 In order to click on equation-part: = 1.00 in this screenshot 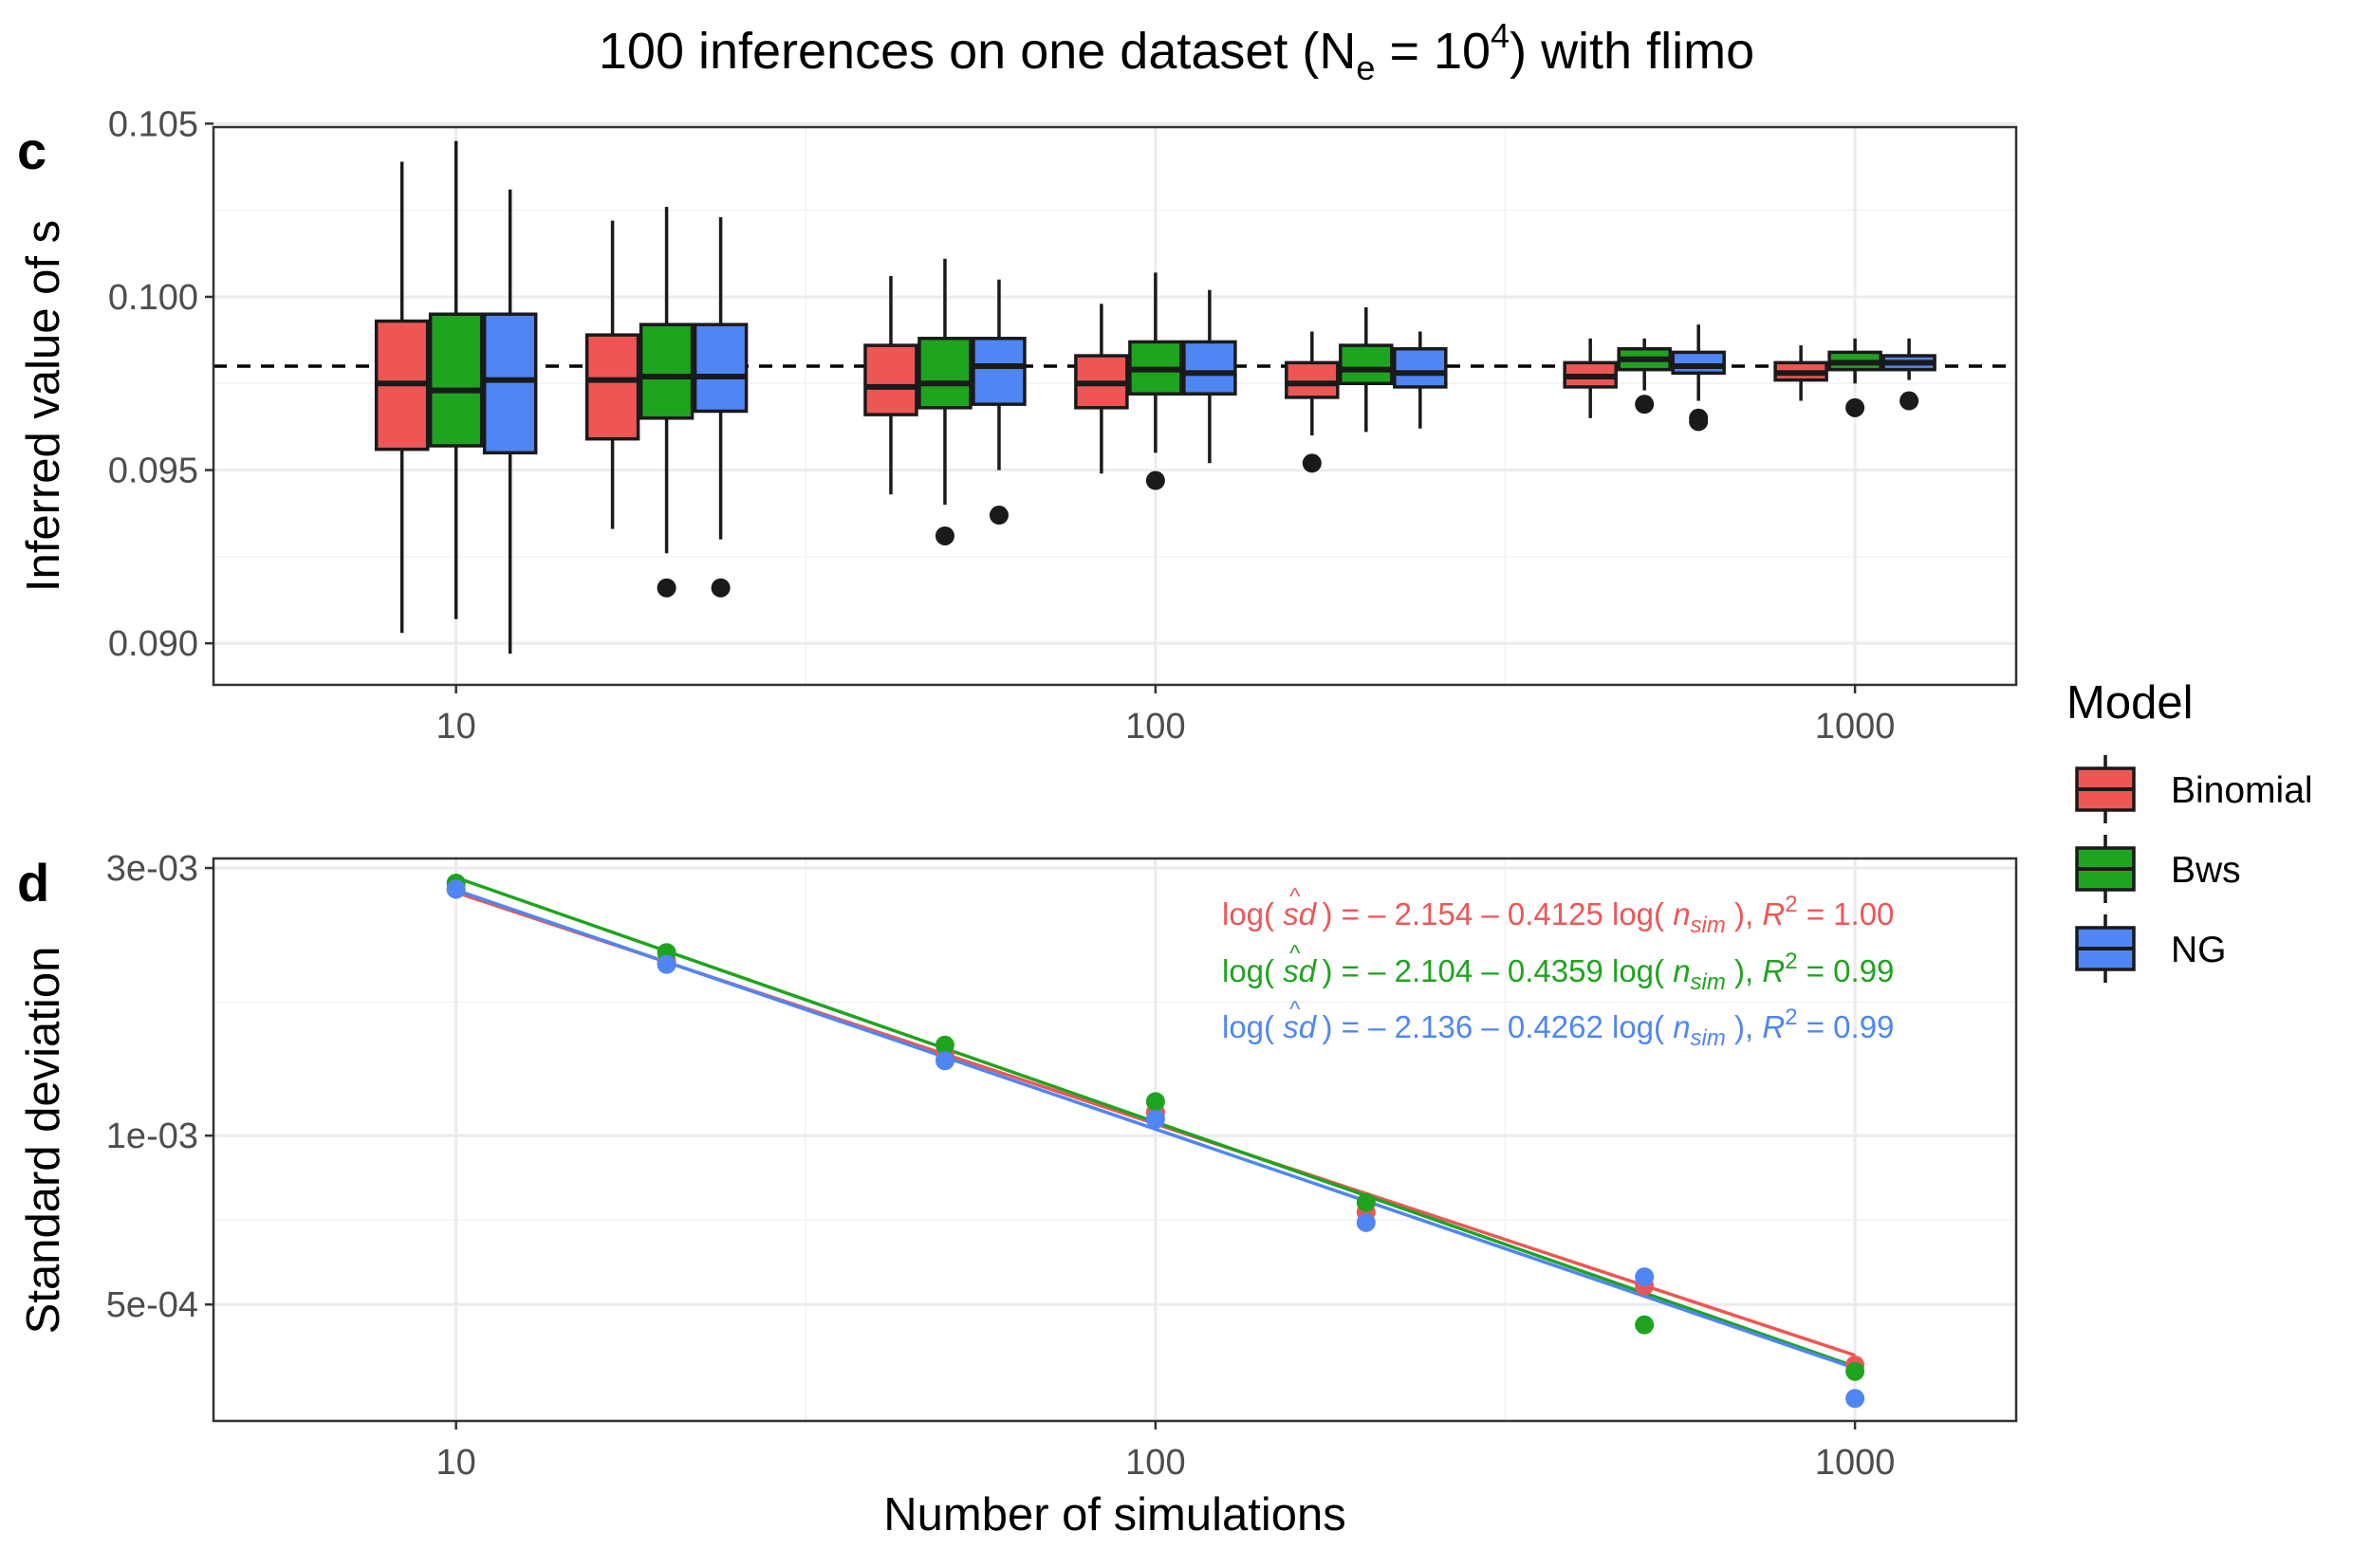, I will do `click(1846, 914)`.